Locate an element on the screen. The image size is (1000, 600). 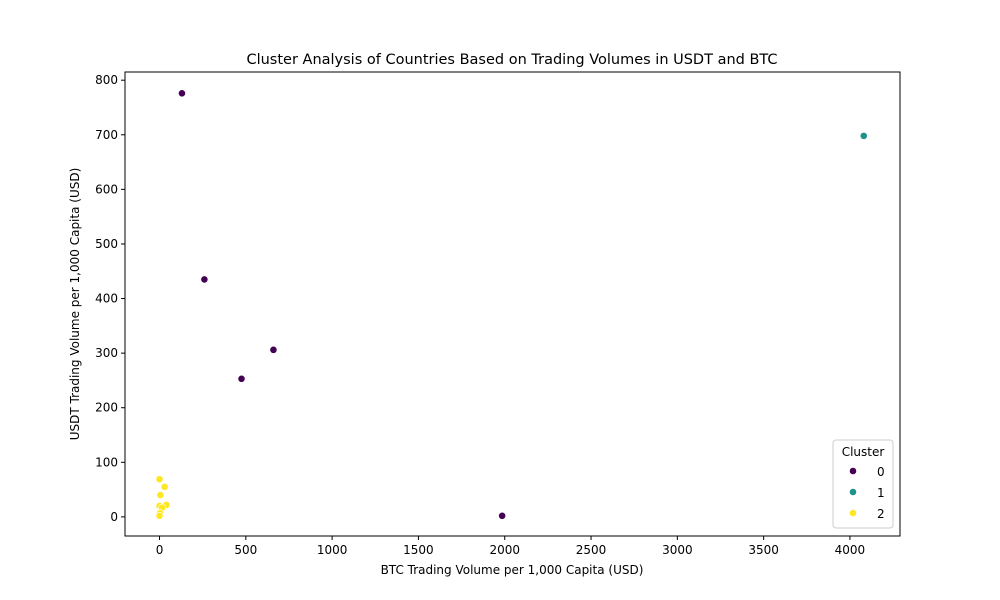
x-tick-label: 3000 is located at coordinates (677, 550).